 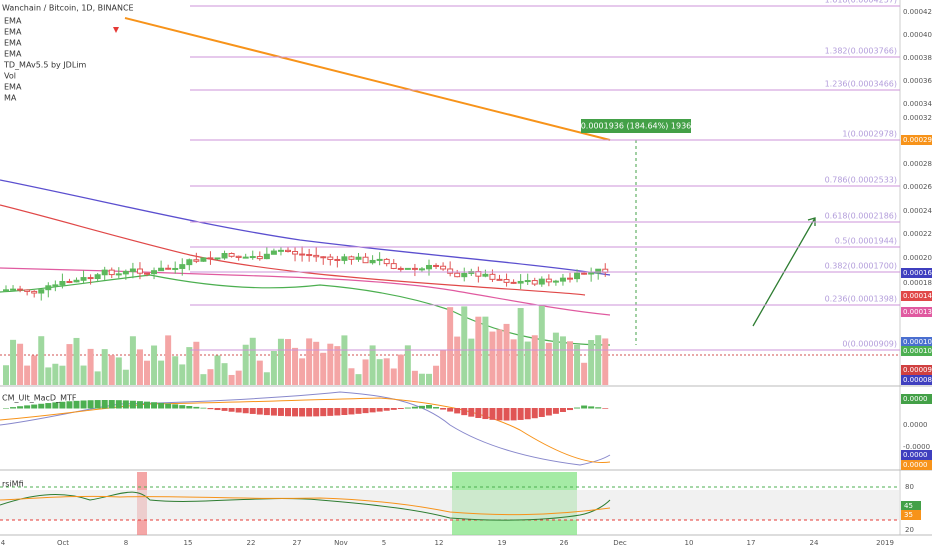 What do you see at coordinates (917, 283) in the screenshot?
I see `price-label: 0.0001800` at bounding box center [917, 283].